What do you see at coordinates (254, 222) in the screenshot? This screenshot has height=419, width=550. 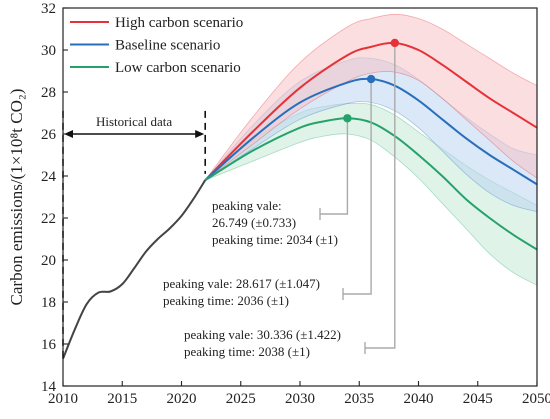 I see `annotation-low-carbon-scenario-line-2: 26.749 (±0.733)` at bounding box center [254, 222].